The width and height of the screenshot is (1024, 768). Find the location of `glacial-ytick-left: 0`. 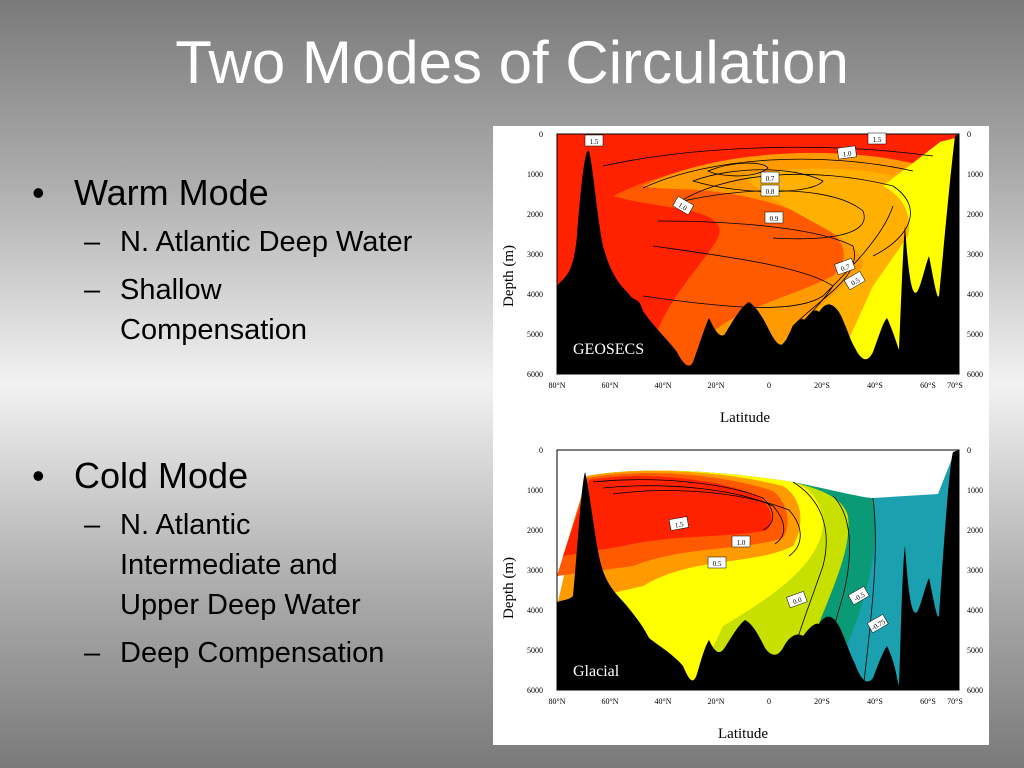

glacial-ytick-left: 0 is located at coordinates (541, 450).